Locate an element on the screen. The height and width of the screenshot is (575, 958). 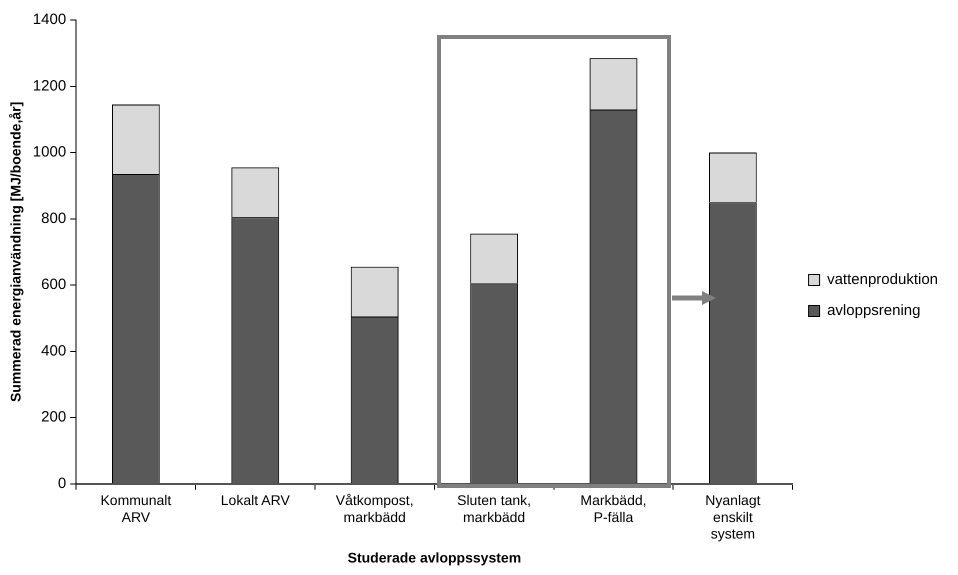
y-tick-label: 1000 is located at coordinates (49, 152).